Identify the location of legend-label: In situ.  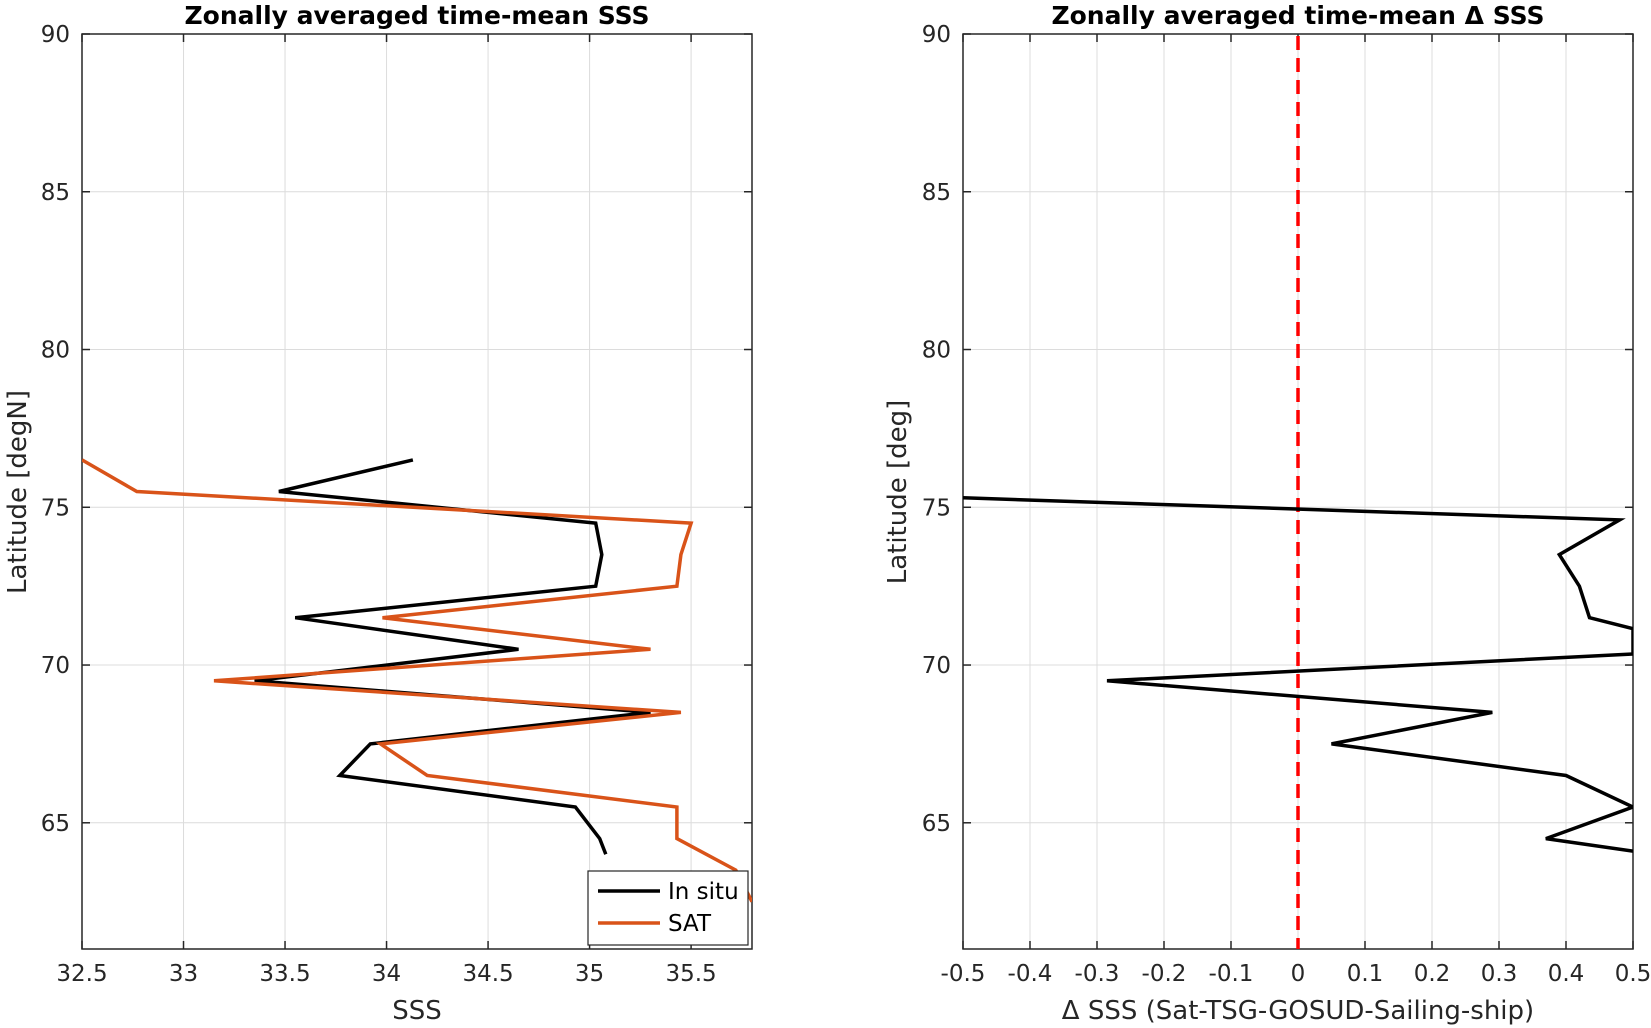
(703, 892).